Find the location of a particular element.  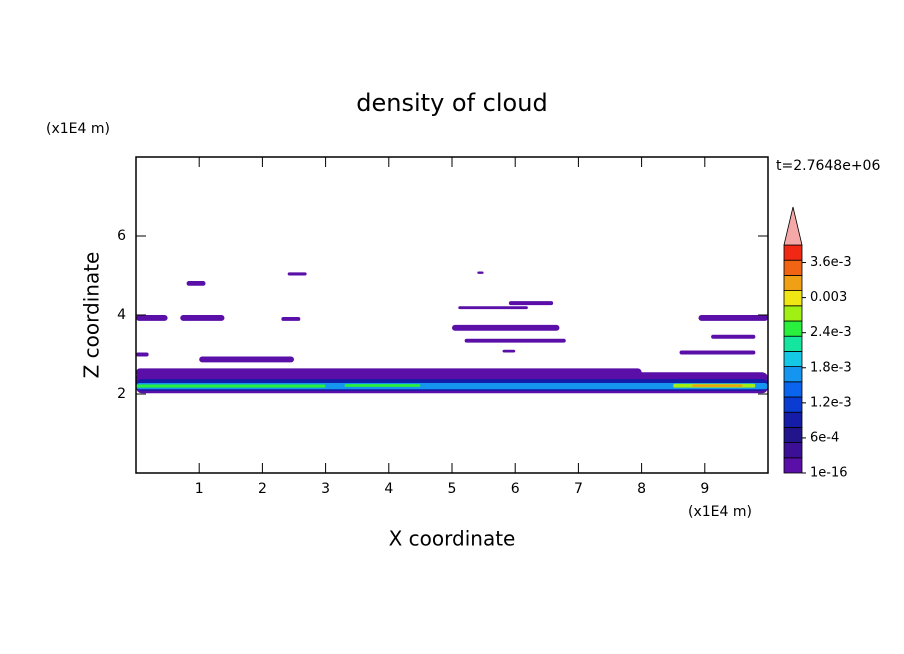

colorbar-label: 6e-4 is located at coordinates (824, 437).